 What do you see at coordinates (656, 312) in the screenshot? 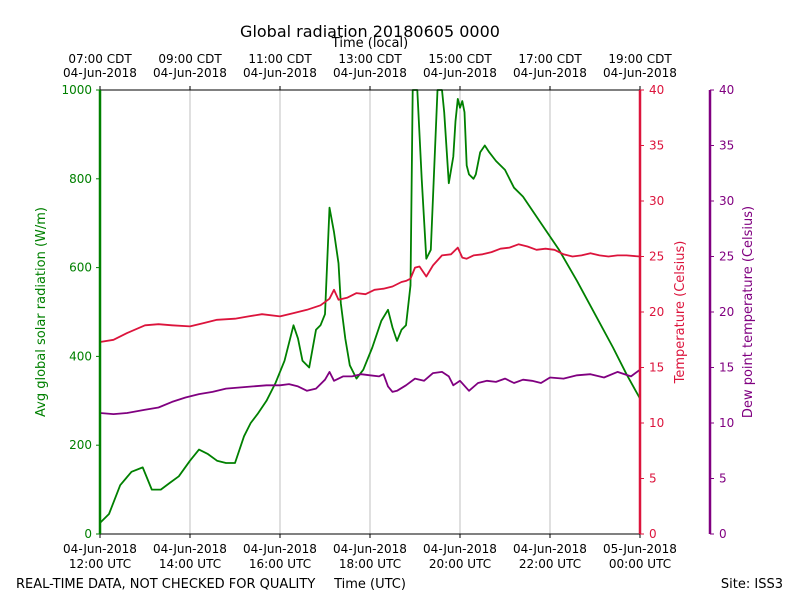
I see `temperature-tick-label: 20` at bounding box center [656, 312].